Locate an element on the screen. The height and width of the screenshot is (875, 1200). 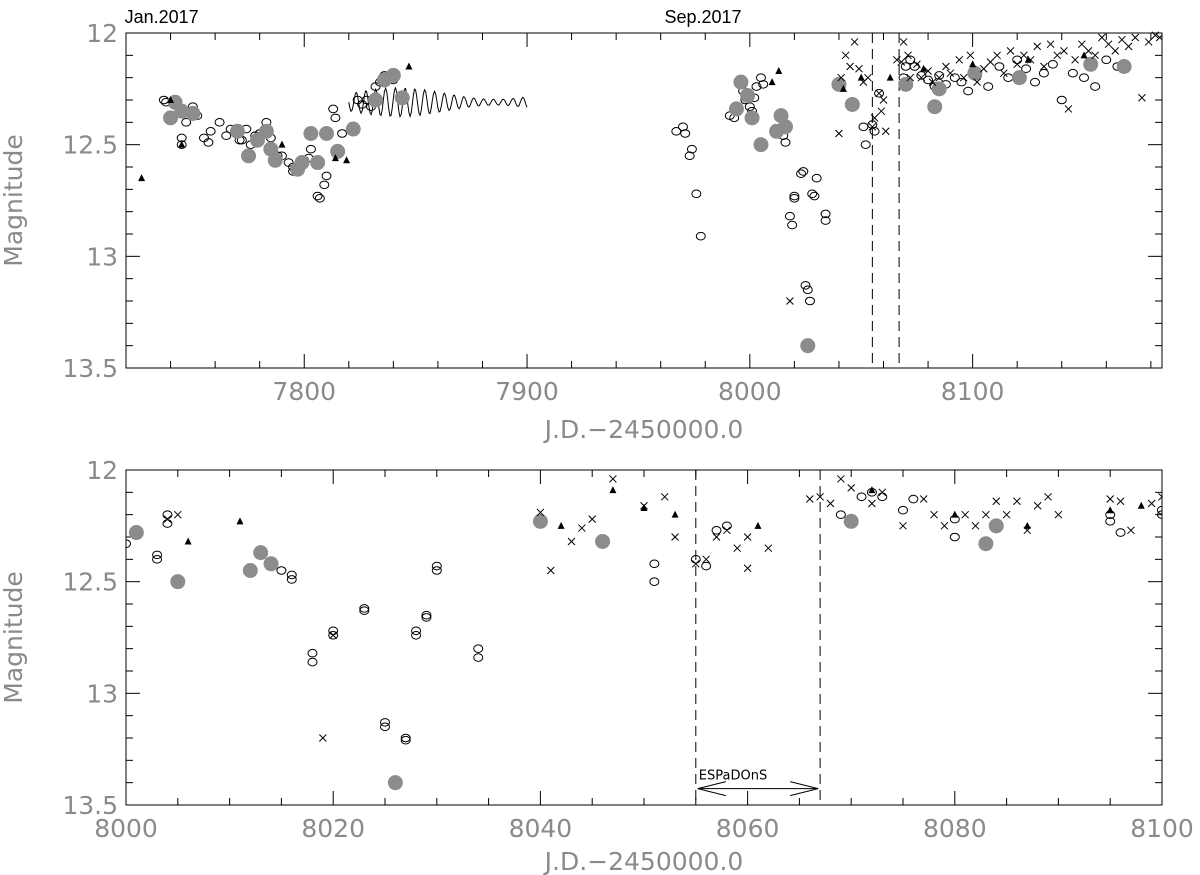
espadons-label: ESPaDOnS is located at coordinates (733, 776).